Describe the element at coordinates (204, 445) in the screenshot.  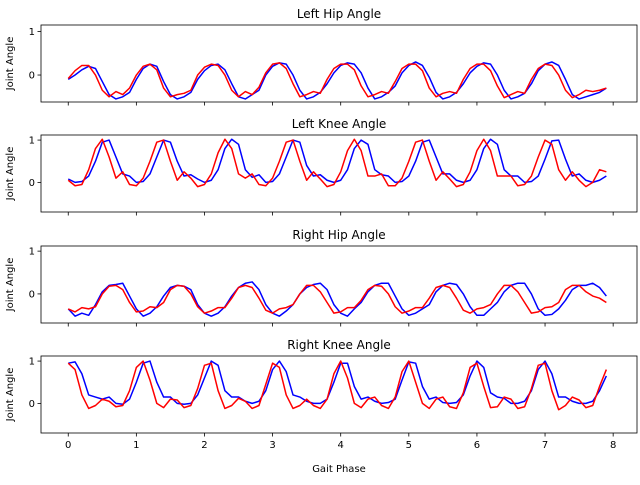
I see `x-tick-label: 2` at that location.